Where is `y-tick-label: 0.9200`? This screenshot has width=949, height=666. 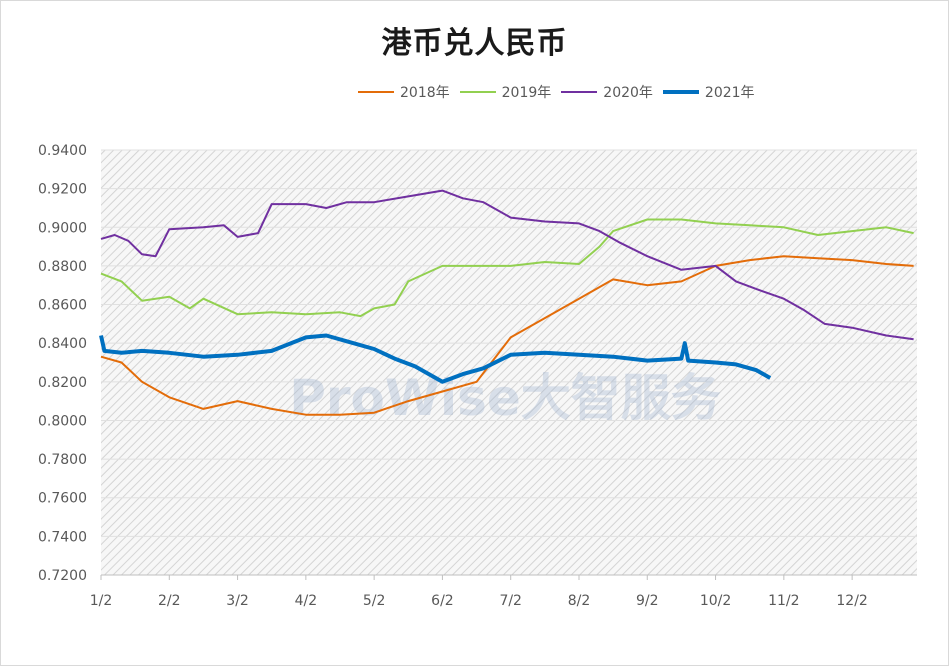
y-tick-label: 0.9200 is located at coordinates (62, 190).